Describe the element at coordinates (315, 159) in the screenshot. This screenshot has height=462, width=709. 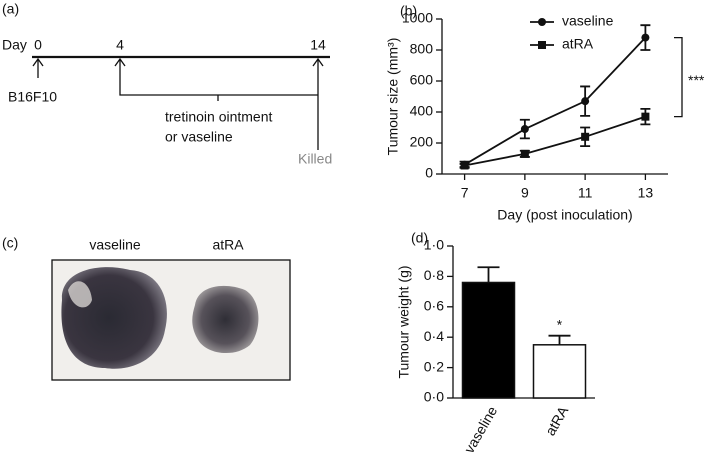
I see `end-label: Killed` at that location.